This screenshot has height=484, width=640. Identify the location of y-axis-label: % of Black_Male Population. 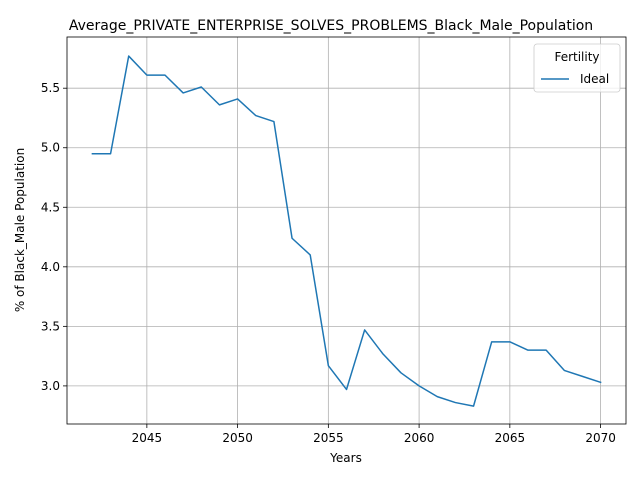
(20, 230).